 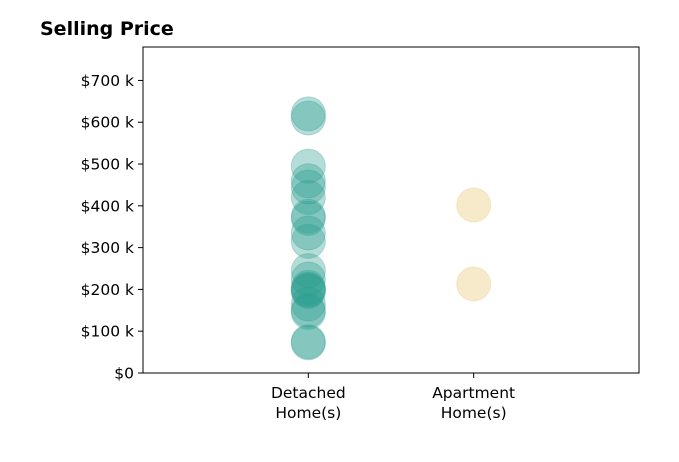 What do you see at coordinates (473, 403) in the screenshot?
I see `x-tick-label: Apartment Home(s)` at bounding box center [473, 403].